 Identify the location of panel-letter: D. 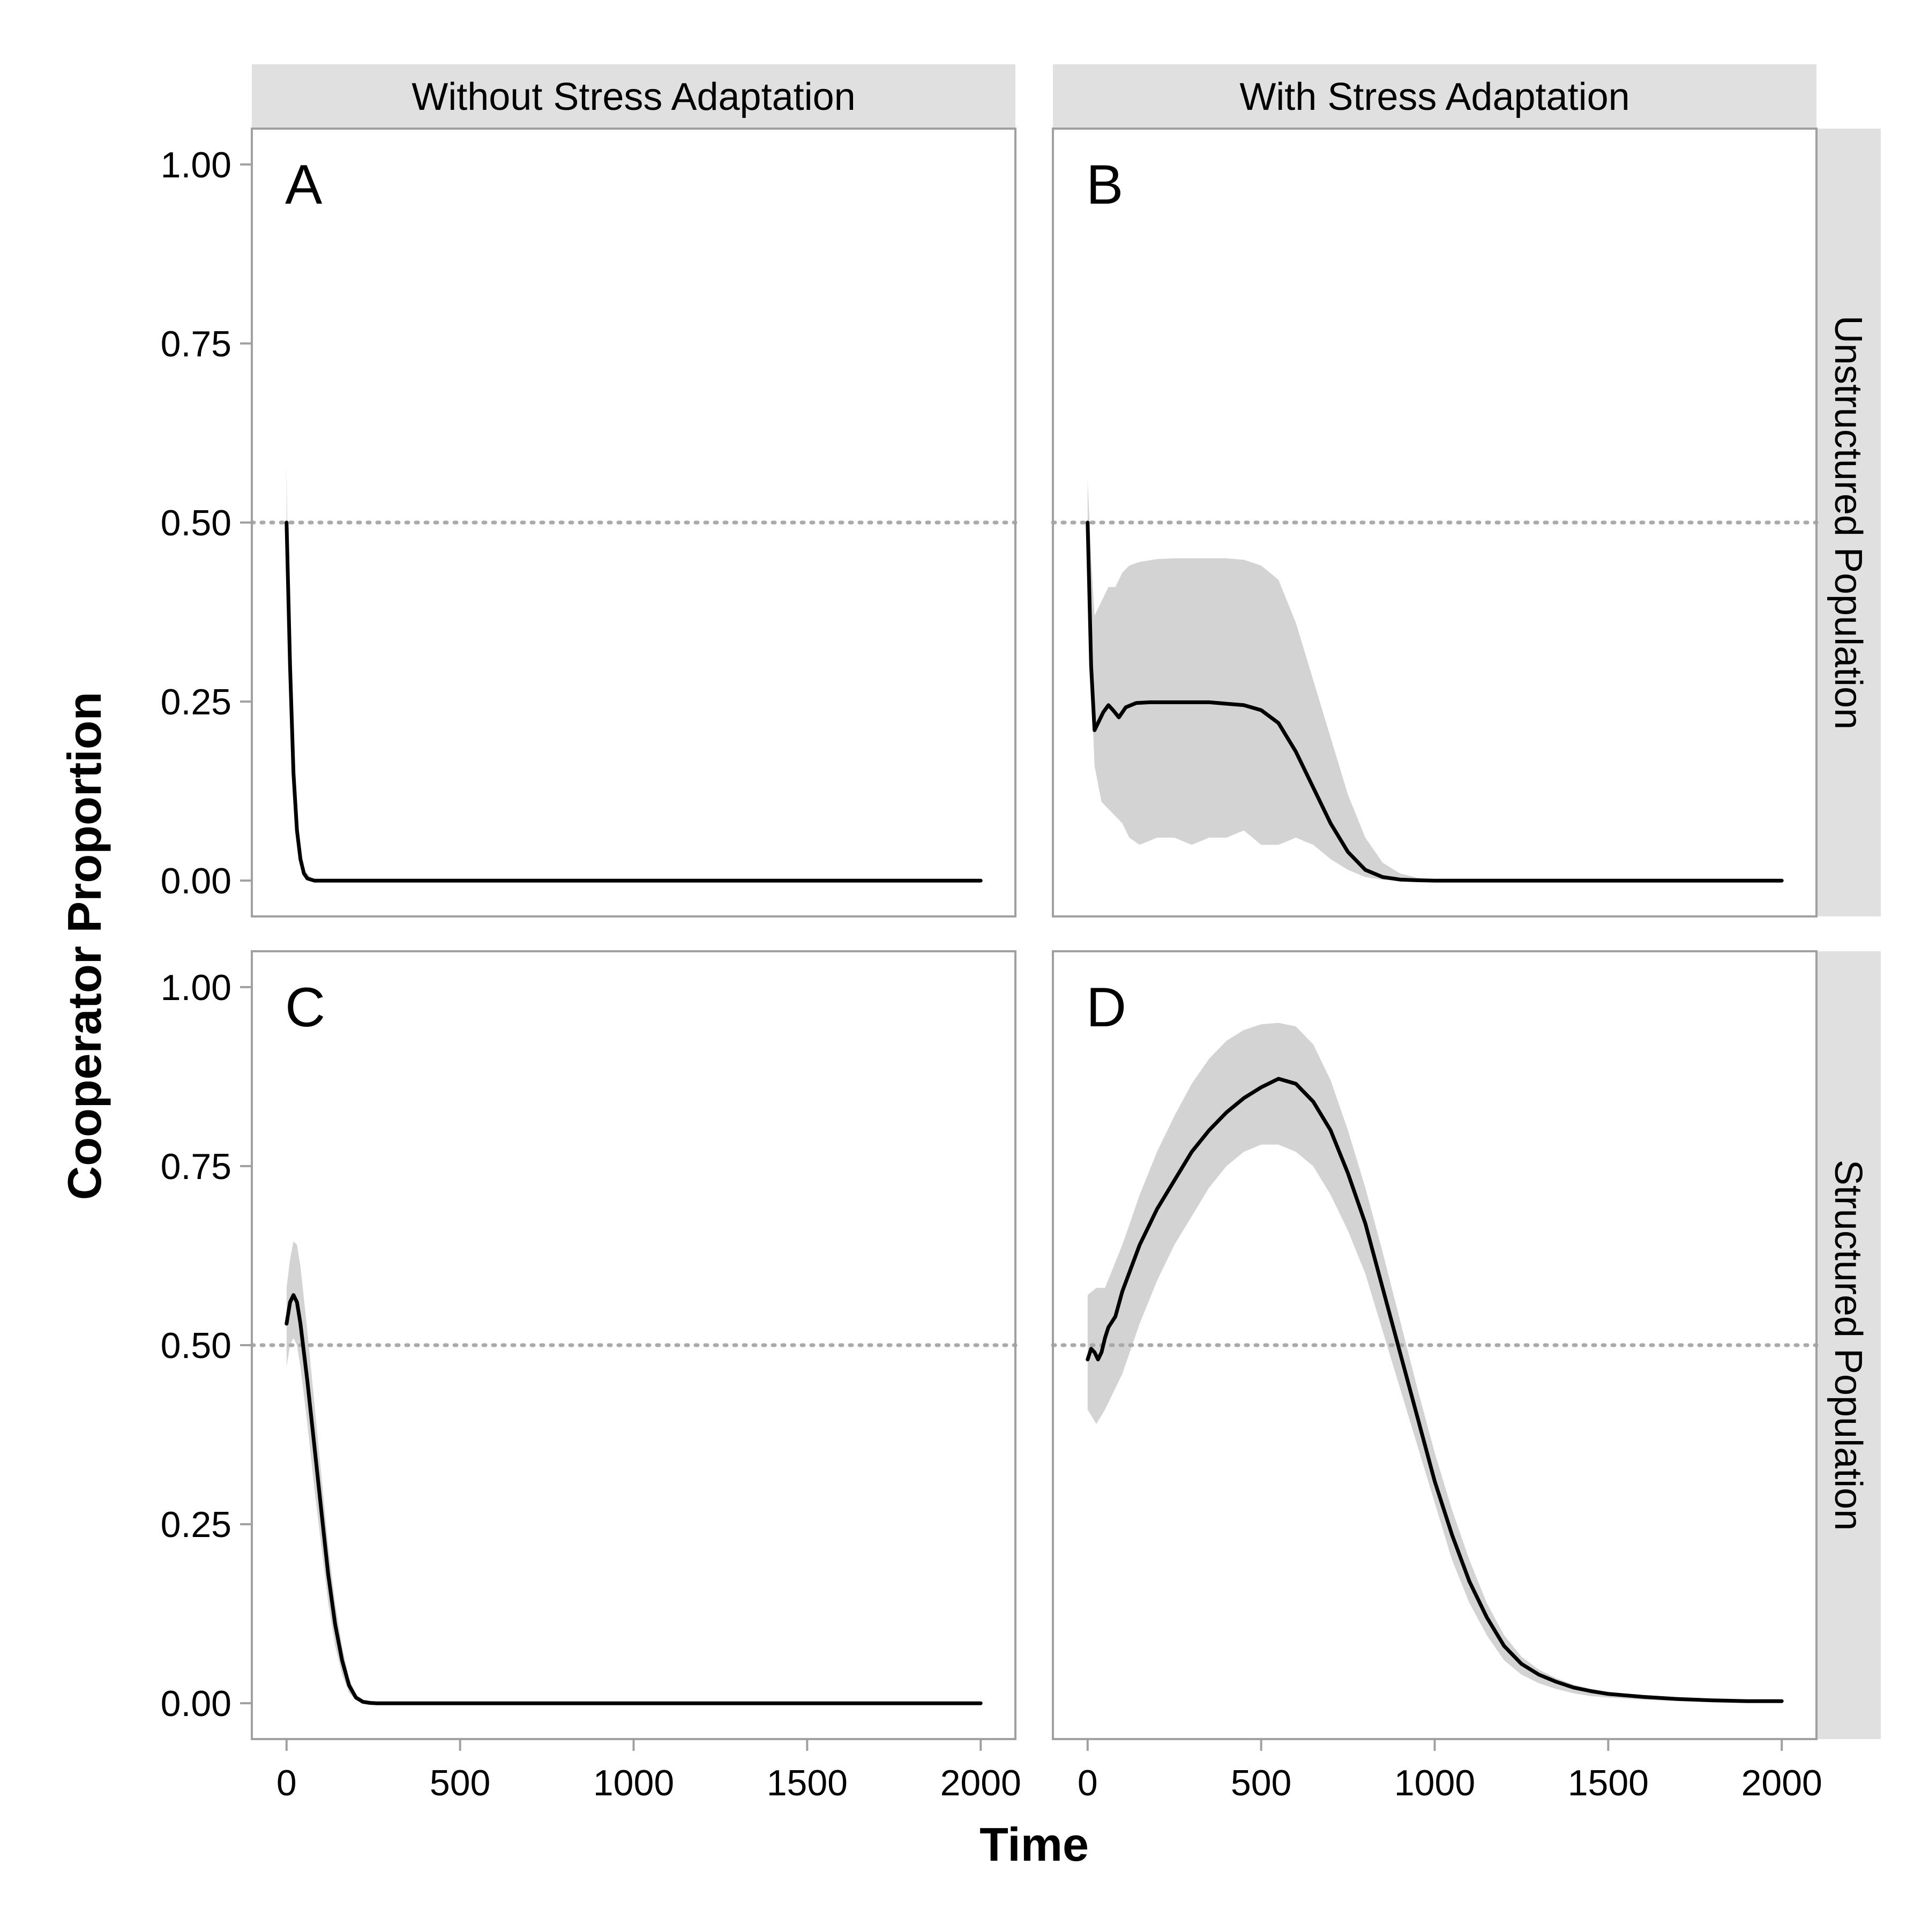
(1106, 1007).